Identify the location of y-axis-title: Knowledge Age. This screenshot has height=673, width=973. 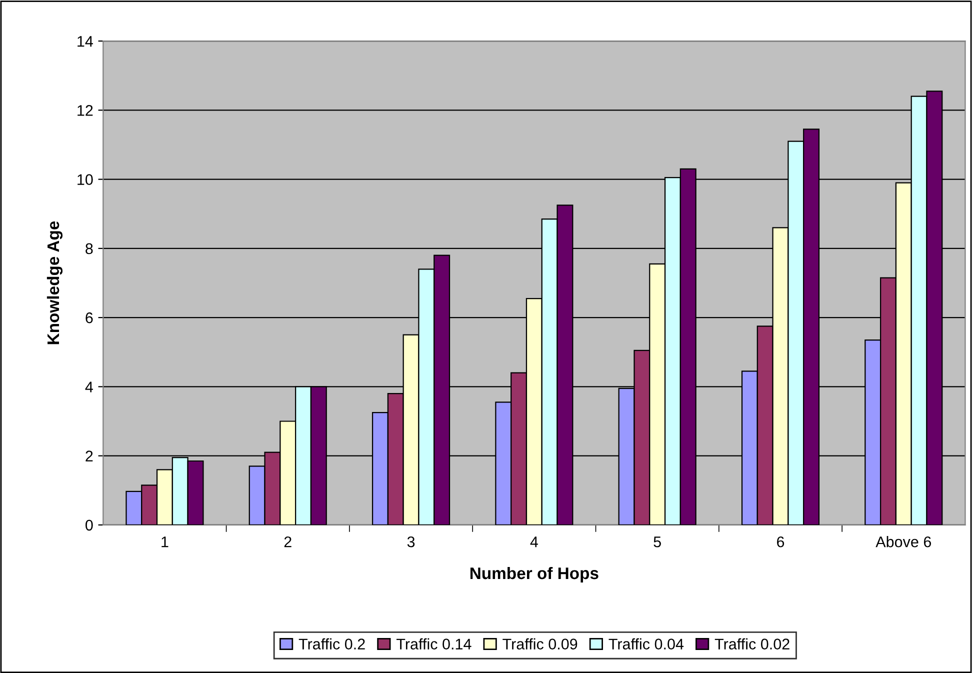
(54, 282).